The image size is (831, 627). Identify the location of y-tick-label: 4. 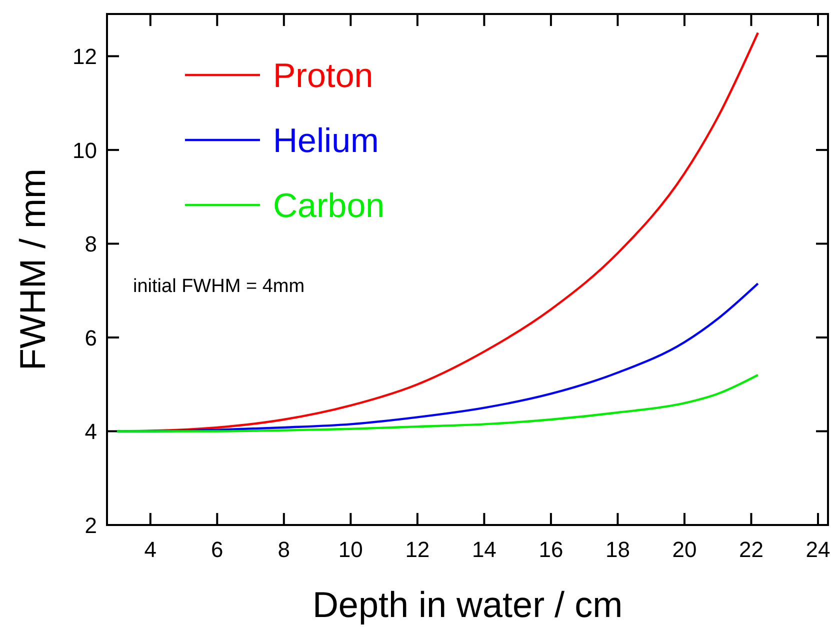
(90, 431).